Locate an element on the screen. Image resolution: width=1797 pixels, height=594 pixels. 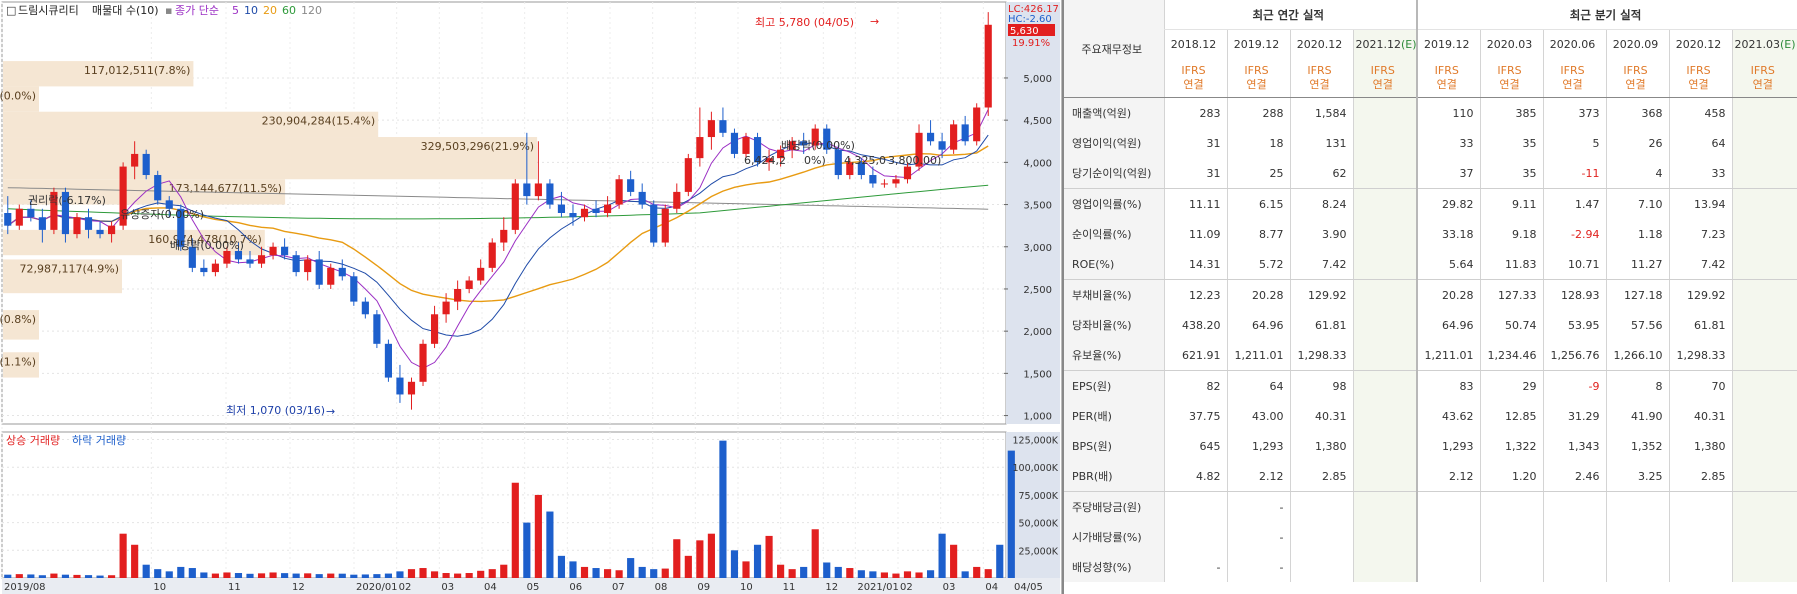
volume-profile-bar is located at coordinates (270, 158).